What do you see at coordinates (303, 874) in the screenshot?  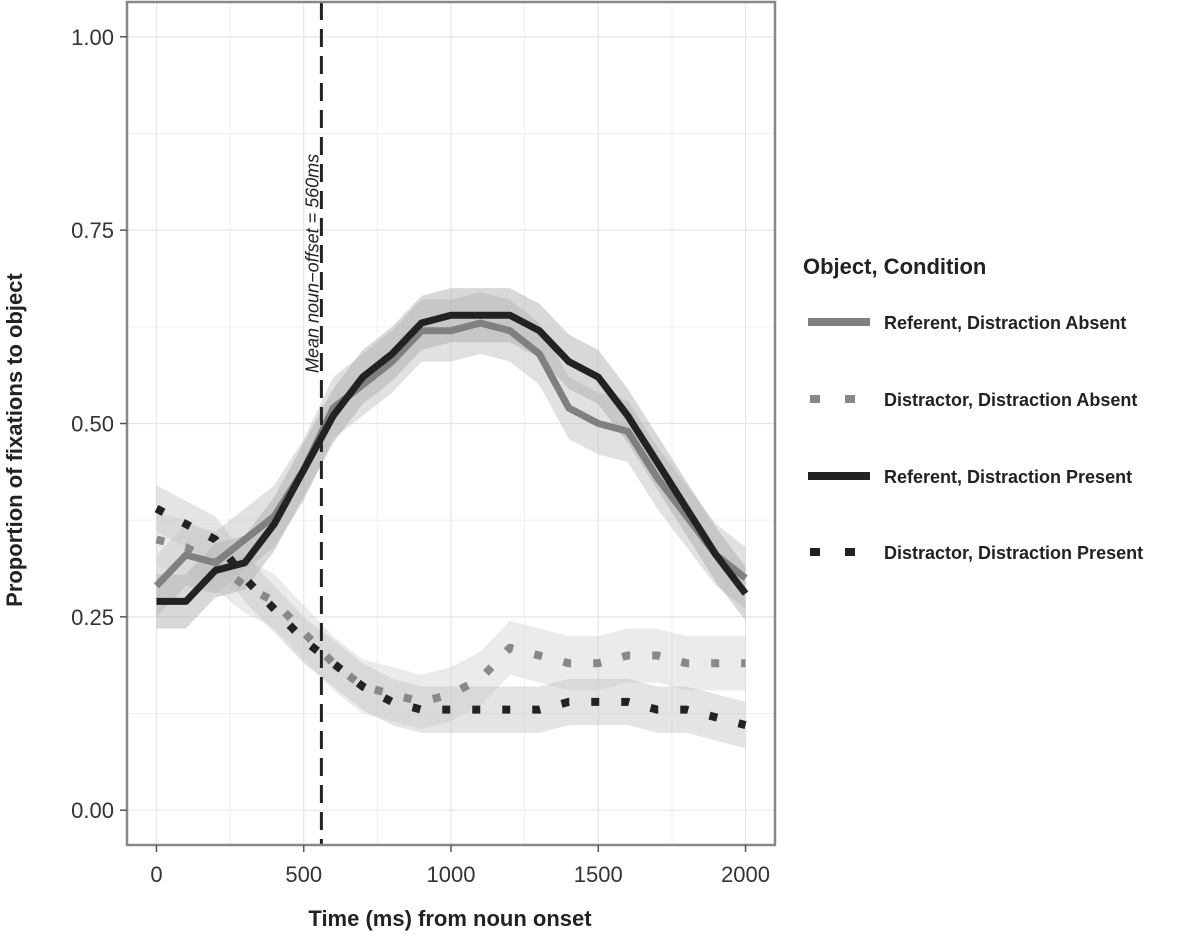 I see `x-tick-label: 500` at bounding box center [303, 874].